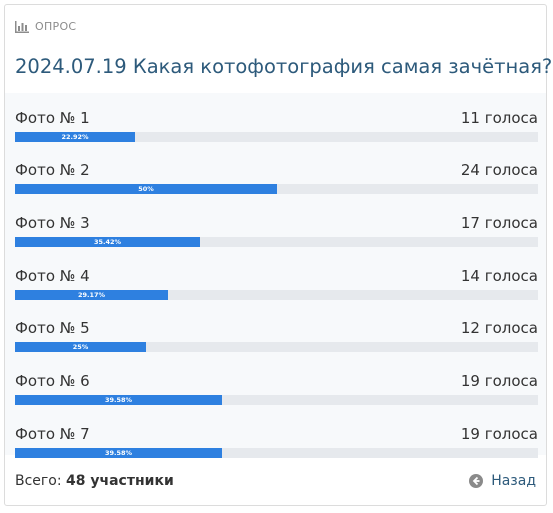 This screenshot has height=513, width=553. What do you see at coordinates (52, 223) in the screenshot?
I see `option-label: Фото № 3` at bounding box center [52, 223].